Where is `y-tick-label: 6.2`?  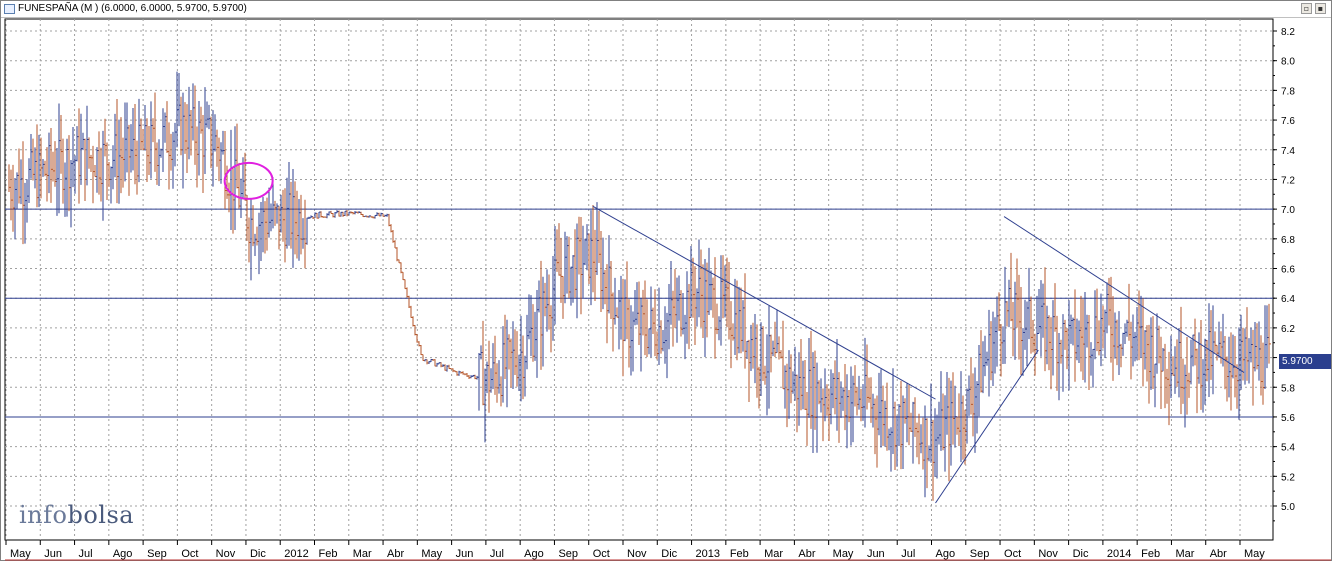 y-tick-label: 6.2 is located at coordinates (1288, 329).